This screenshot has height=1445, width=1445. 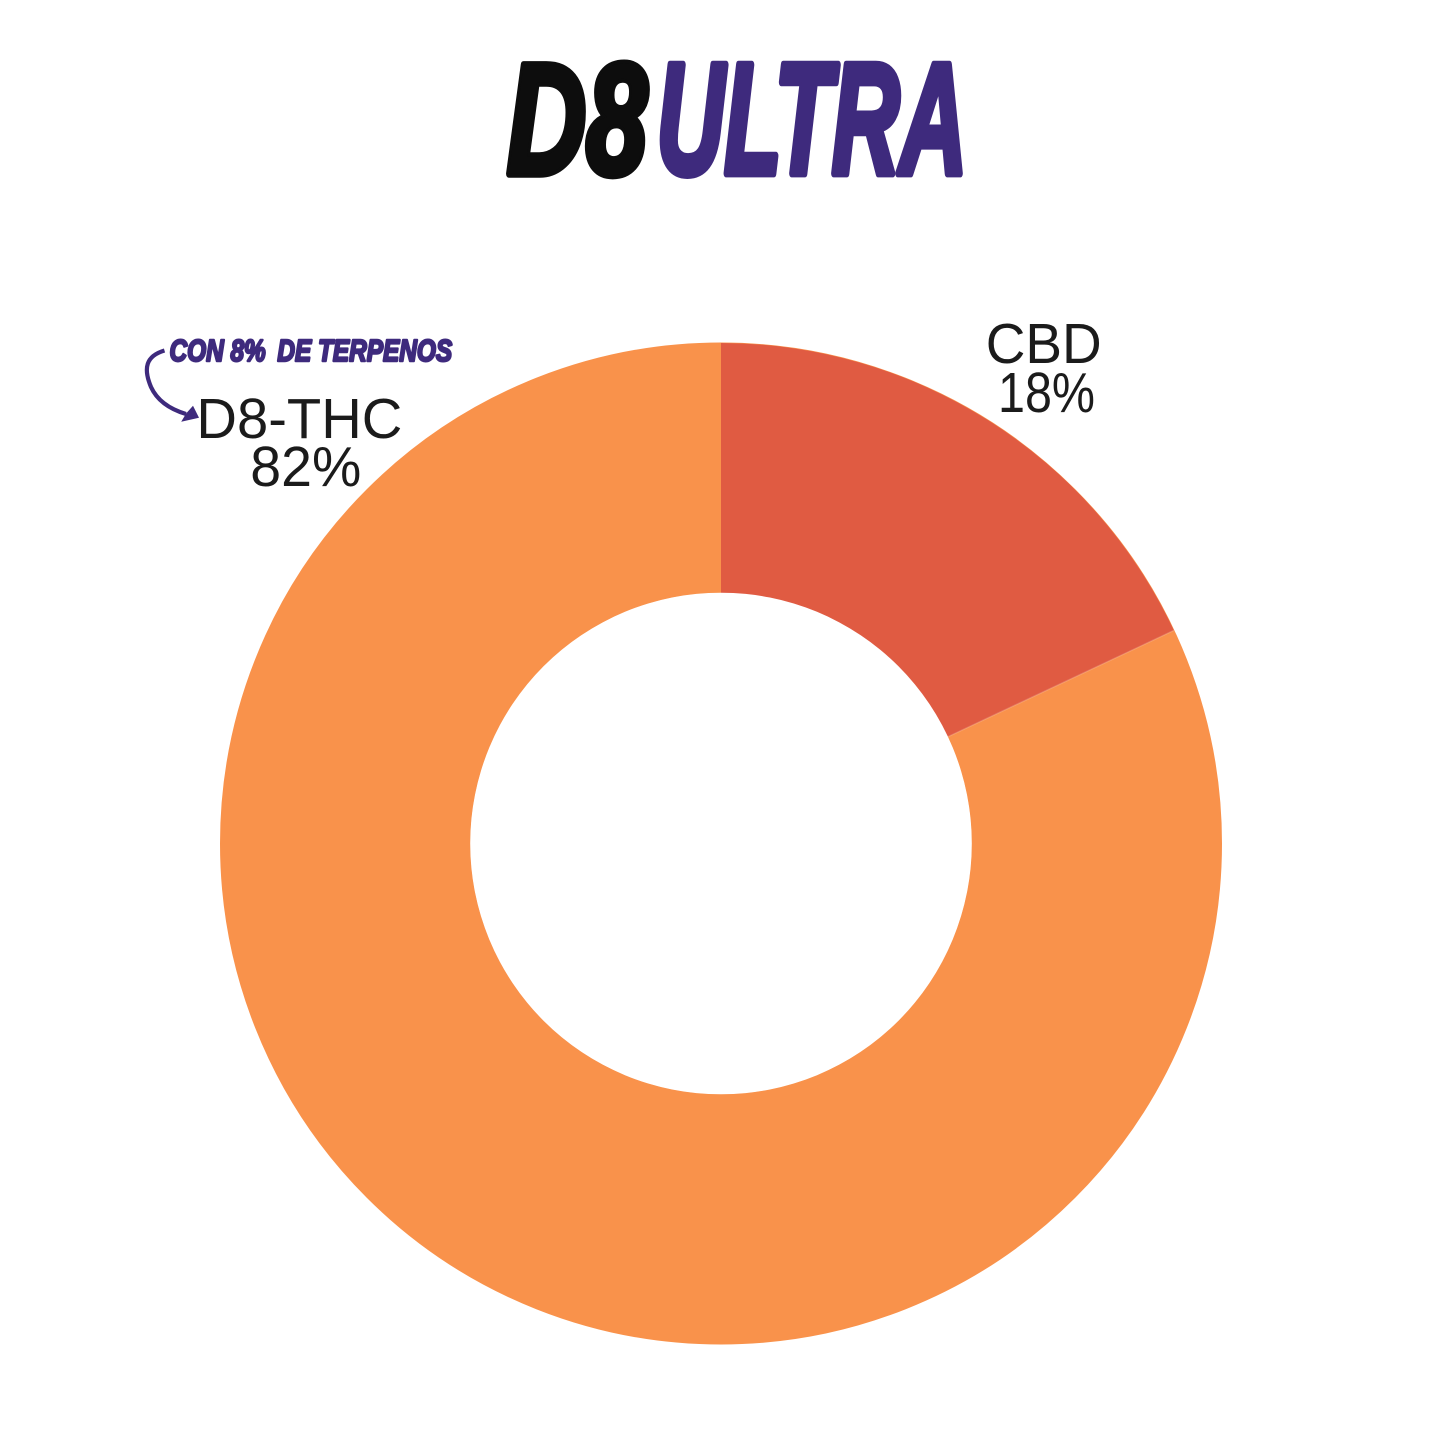 I want to click on svg-text: D8-THC, so click(x=299, y=418).